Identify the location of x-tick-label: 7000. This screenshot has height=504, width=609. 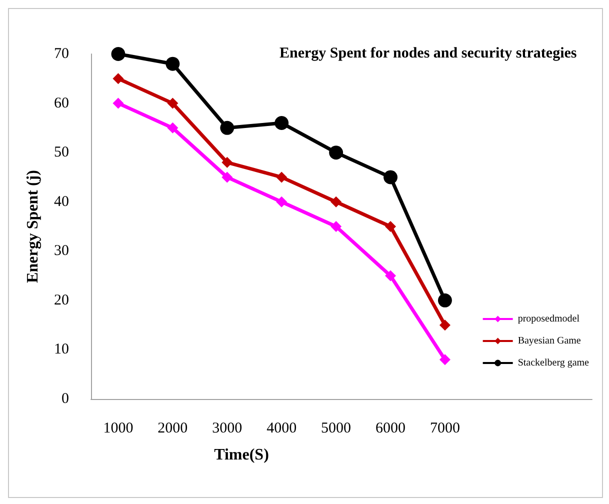
(445, 428).